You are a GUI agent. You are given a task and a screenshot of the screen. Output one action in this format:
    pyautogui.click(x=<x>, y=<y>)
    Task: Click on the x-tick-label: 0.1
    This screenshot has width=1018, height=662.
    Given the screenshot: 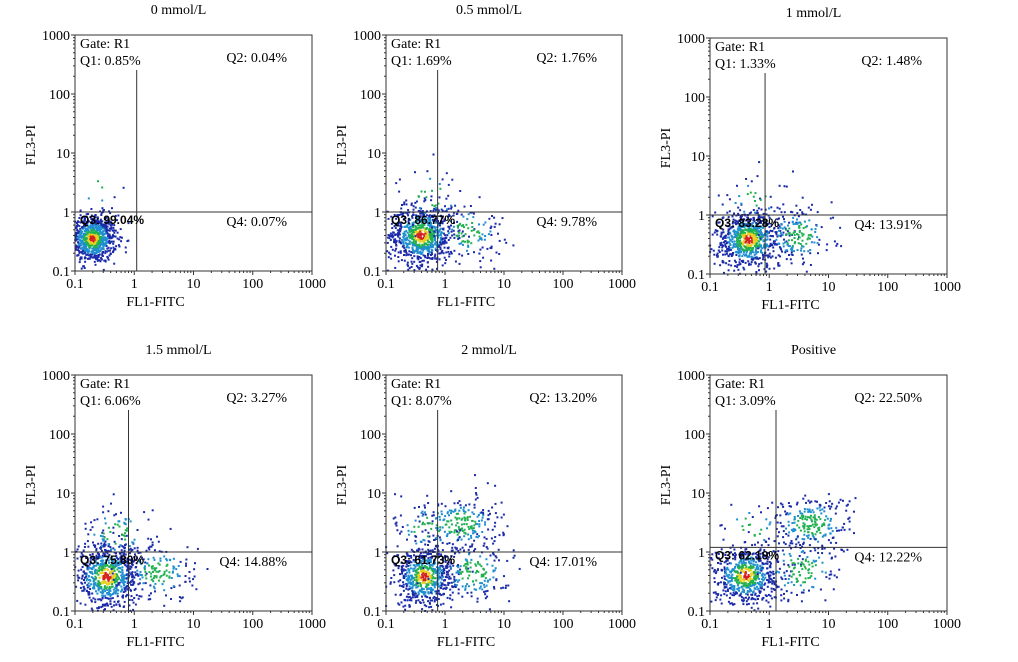 What is the action you would take?
    pyautogui.click(x=75, y=624)
    